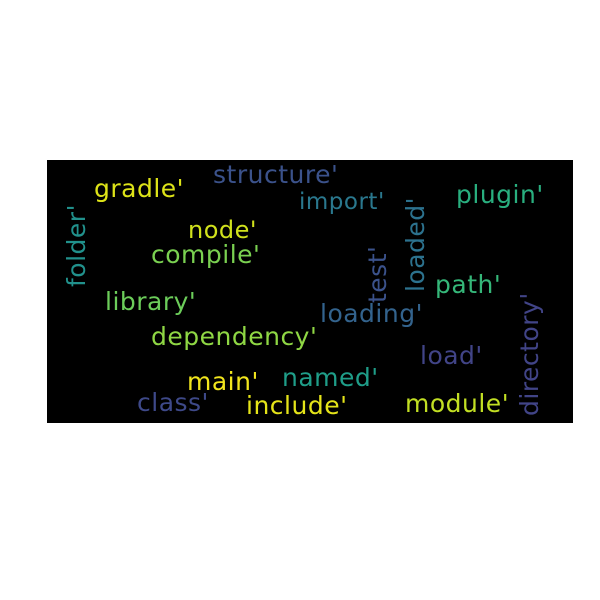 Image resolution: width=600 pixels, height=600 pixels. I want to click on word-import: import', so click(342, 202).